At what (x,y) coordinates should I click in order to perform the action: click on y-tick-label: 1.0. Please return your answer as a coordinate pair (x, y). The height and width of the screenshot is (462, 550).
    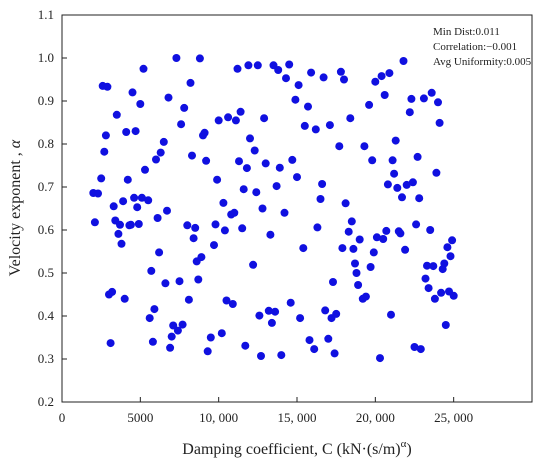
    Looking at the image, I should click on (46, 57).